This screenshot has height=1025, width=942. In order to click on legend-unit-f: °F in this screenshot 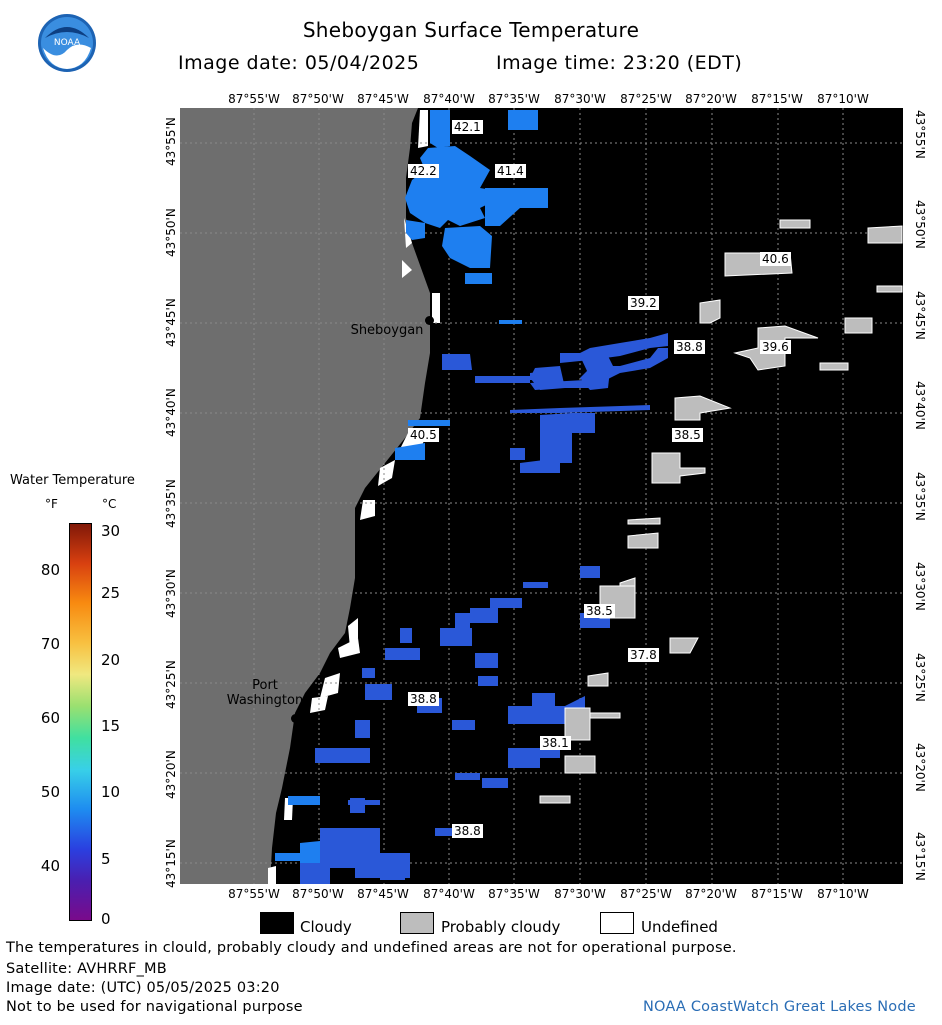, I will do `click(51, 504)`.